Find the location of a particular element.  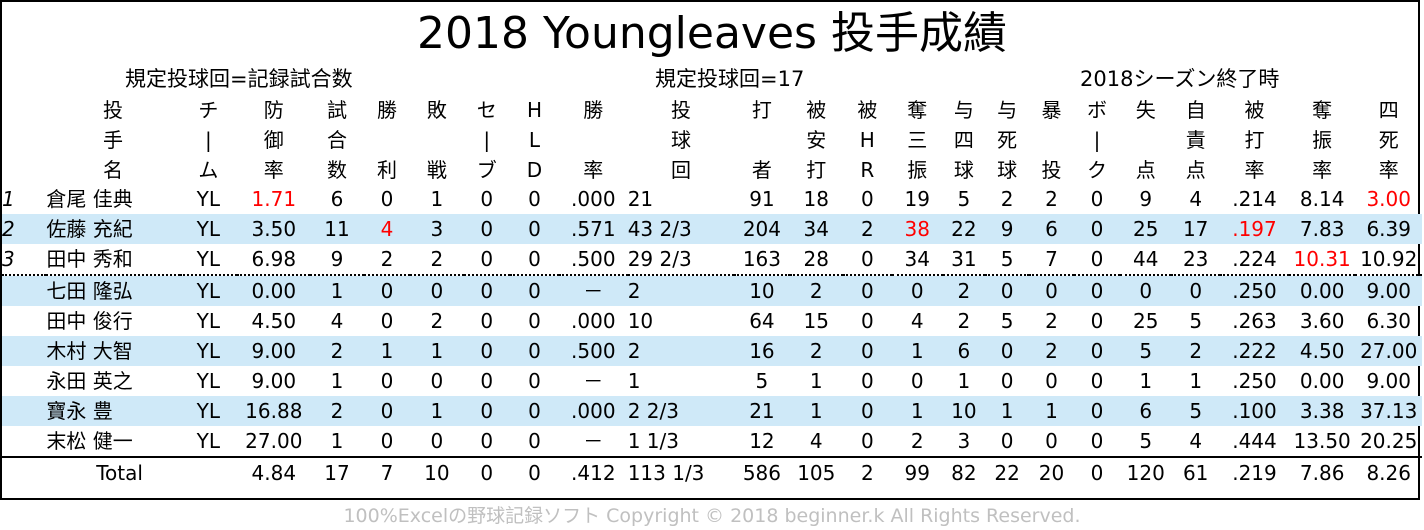

cell-wpct: .500 is located at coordinates (593, 351).